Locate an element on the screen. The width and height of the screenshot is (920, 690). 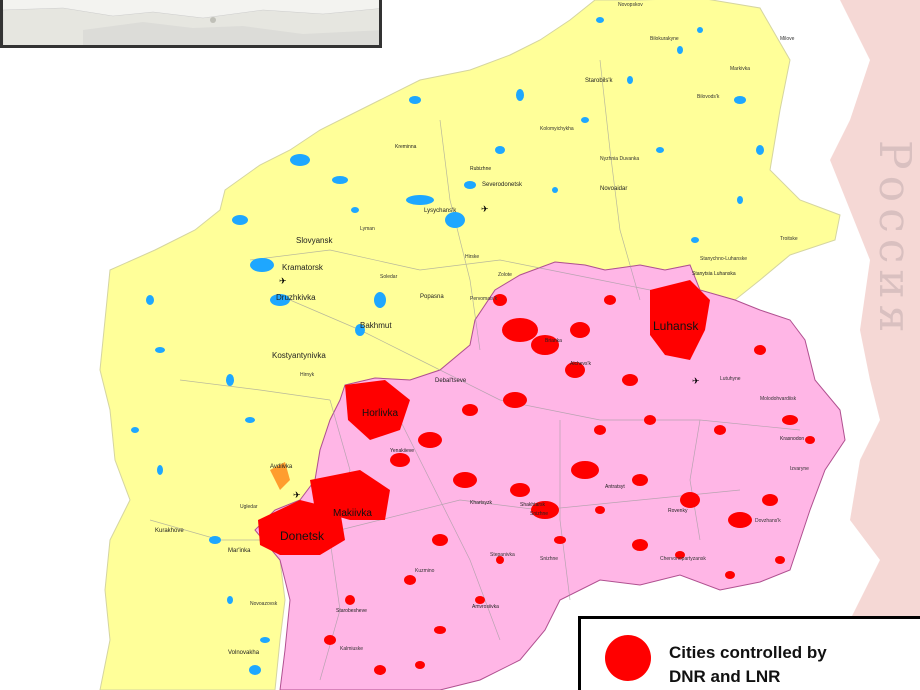
map-label-novoaidar: Novoaidar is located at coordinates (613, 189).